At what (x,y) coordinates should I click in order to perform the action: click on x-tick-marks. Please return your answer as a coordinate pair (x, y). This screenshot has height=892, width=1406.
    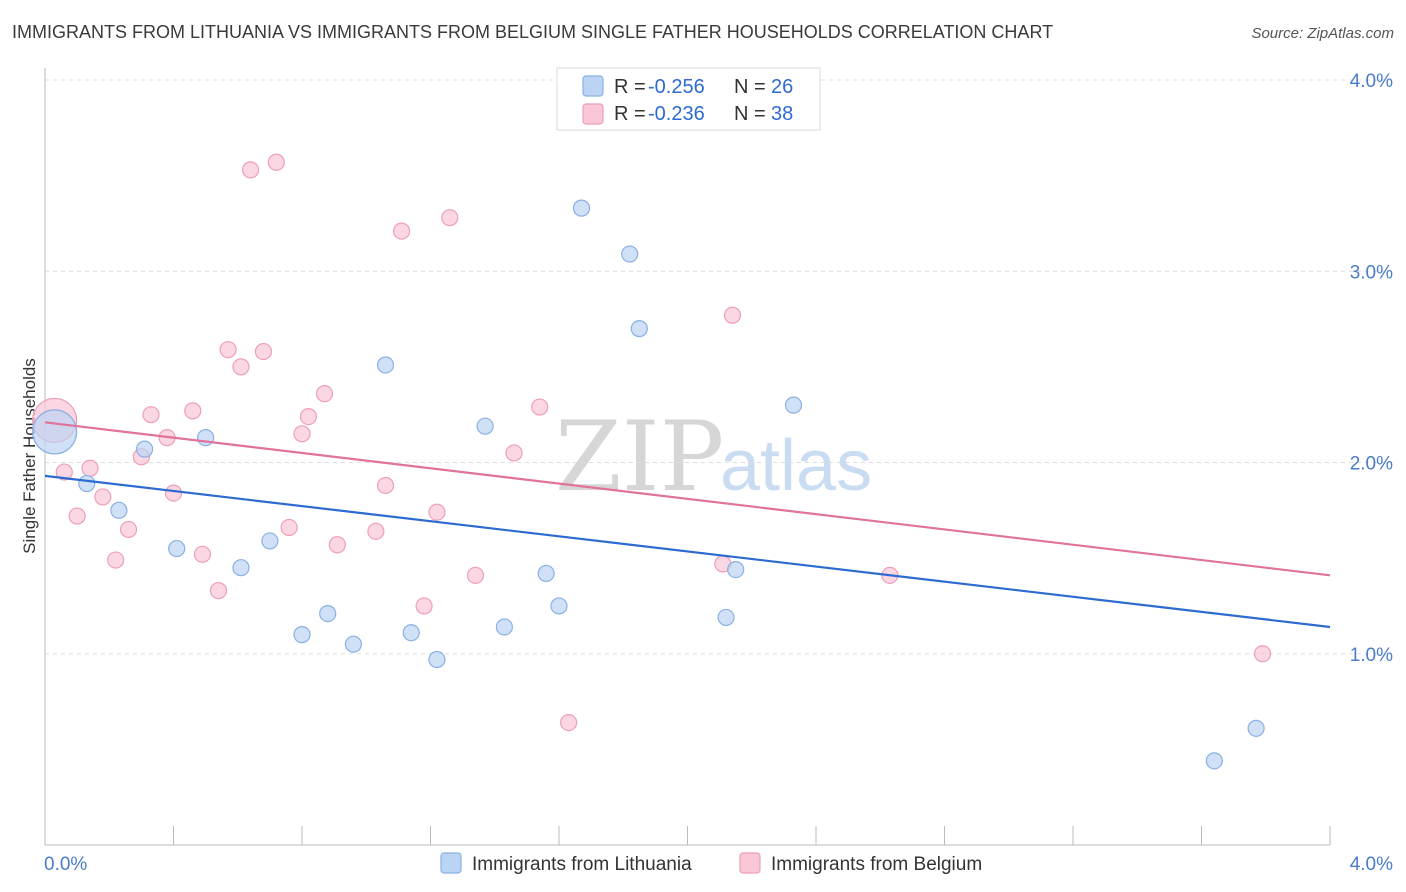
    Looking at the image, I should click on (752, 835).